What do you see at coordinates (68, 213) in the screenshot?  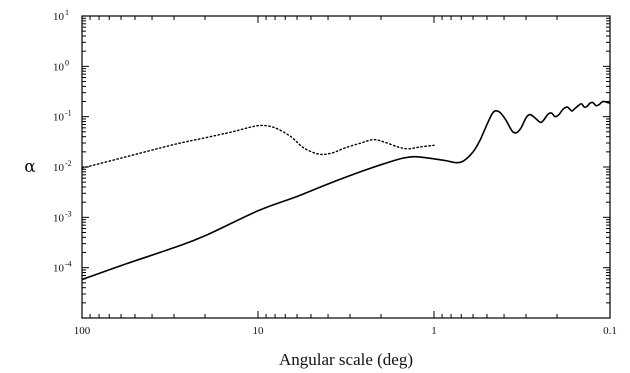 I see `y-tick-exponent: -3` at bounding box center [68, 213].